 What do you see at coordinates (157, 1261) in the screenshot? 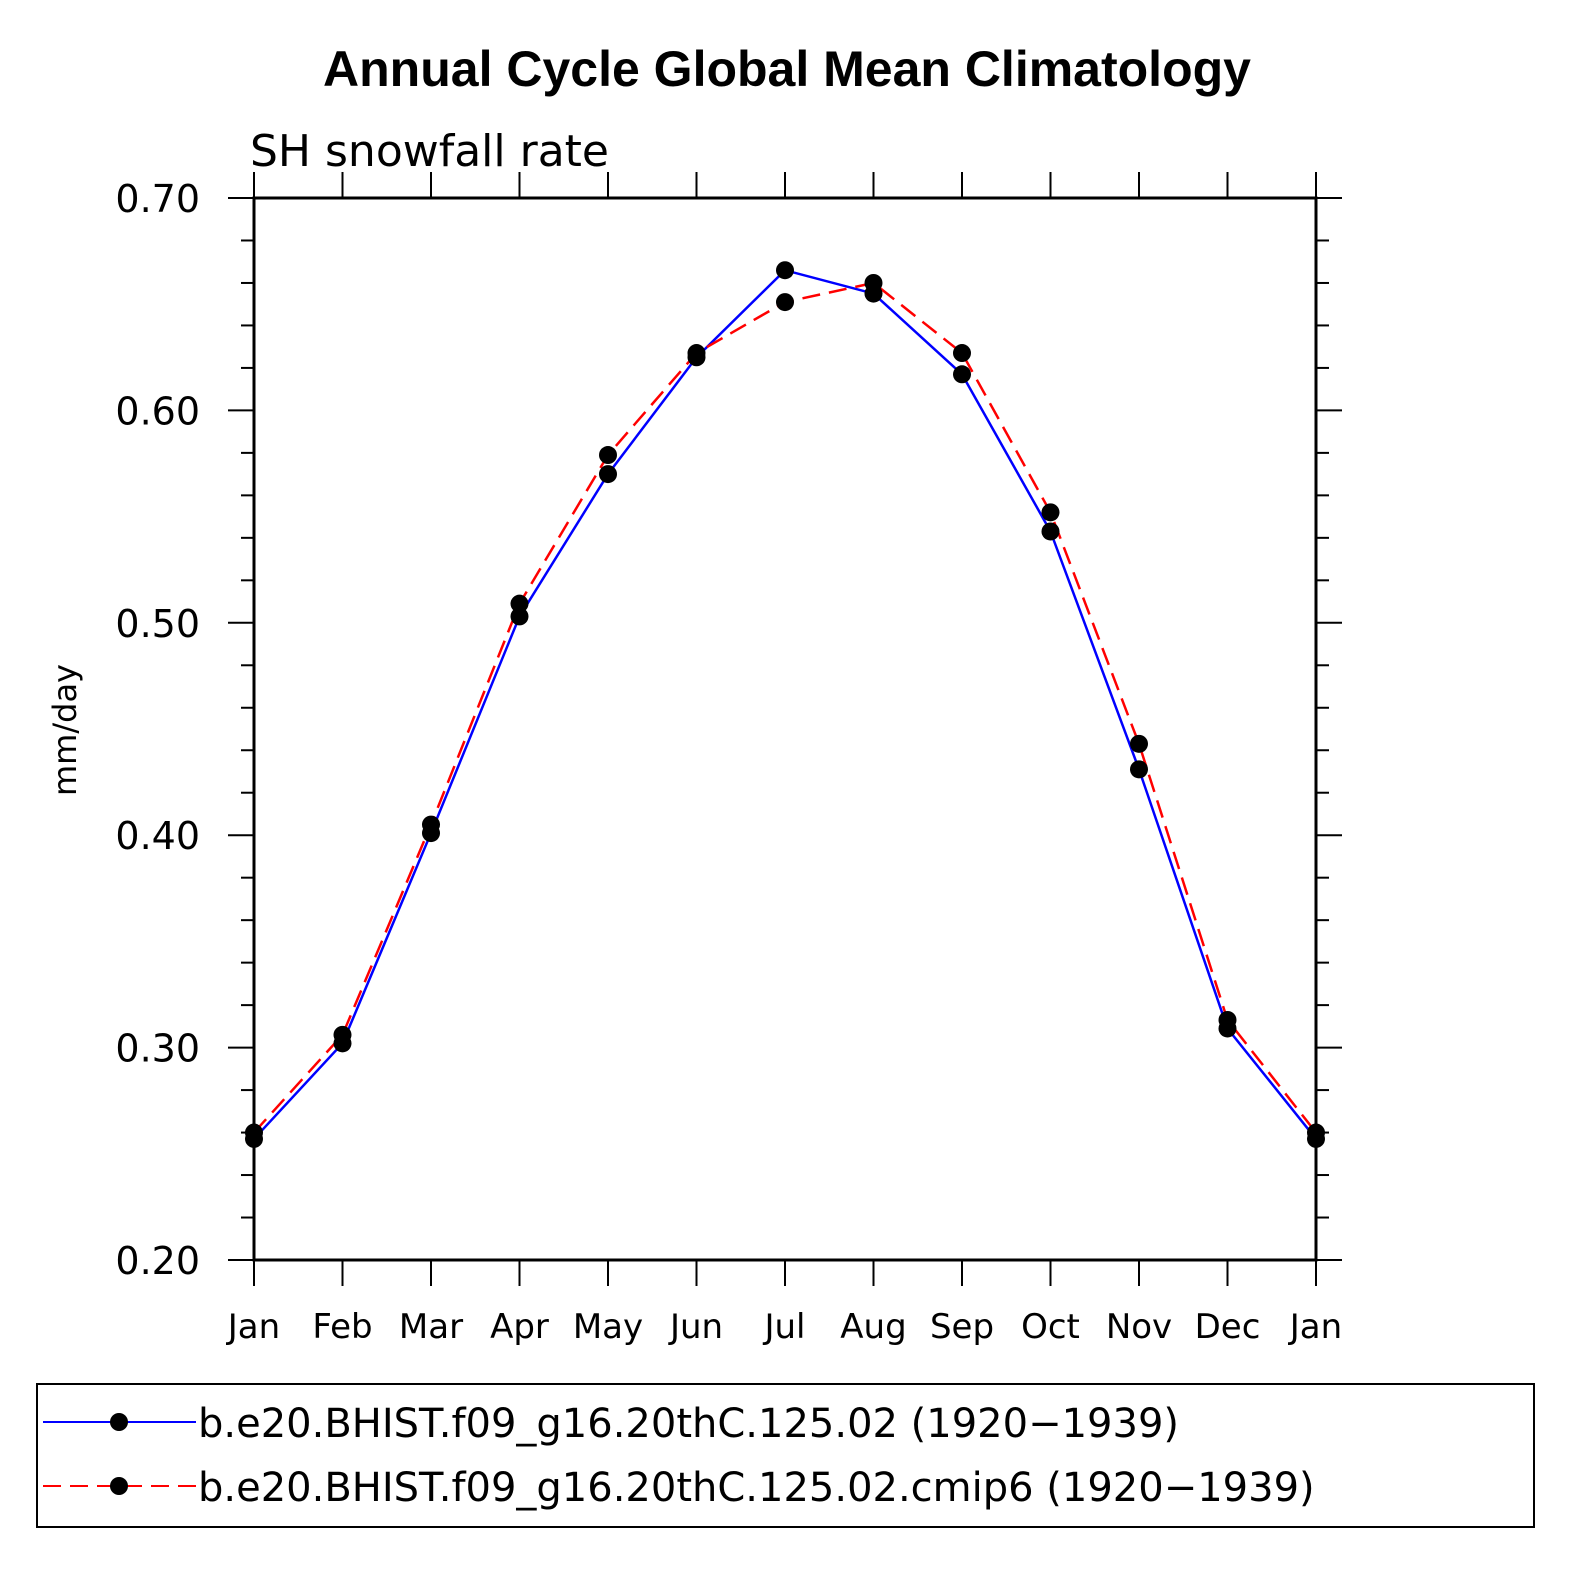
I see `y-tick-label: 0.20` at bounding box center [157, 1261].